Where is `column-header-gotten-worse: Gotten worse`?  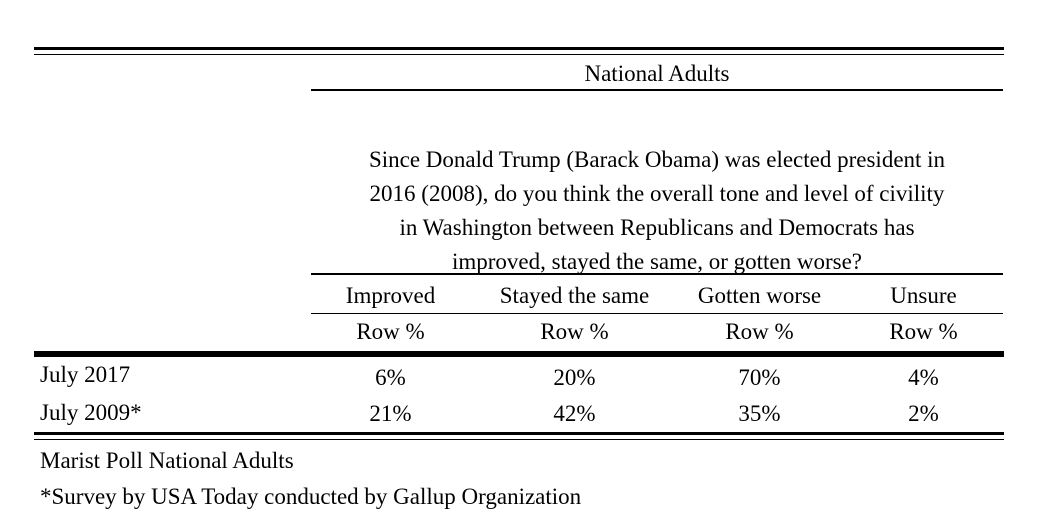 column-header-gotten-worse: Gotten worse is located at coordinates (759, 295).